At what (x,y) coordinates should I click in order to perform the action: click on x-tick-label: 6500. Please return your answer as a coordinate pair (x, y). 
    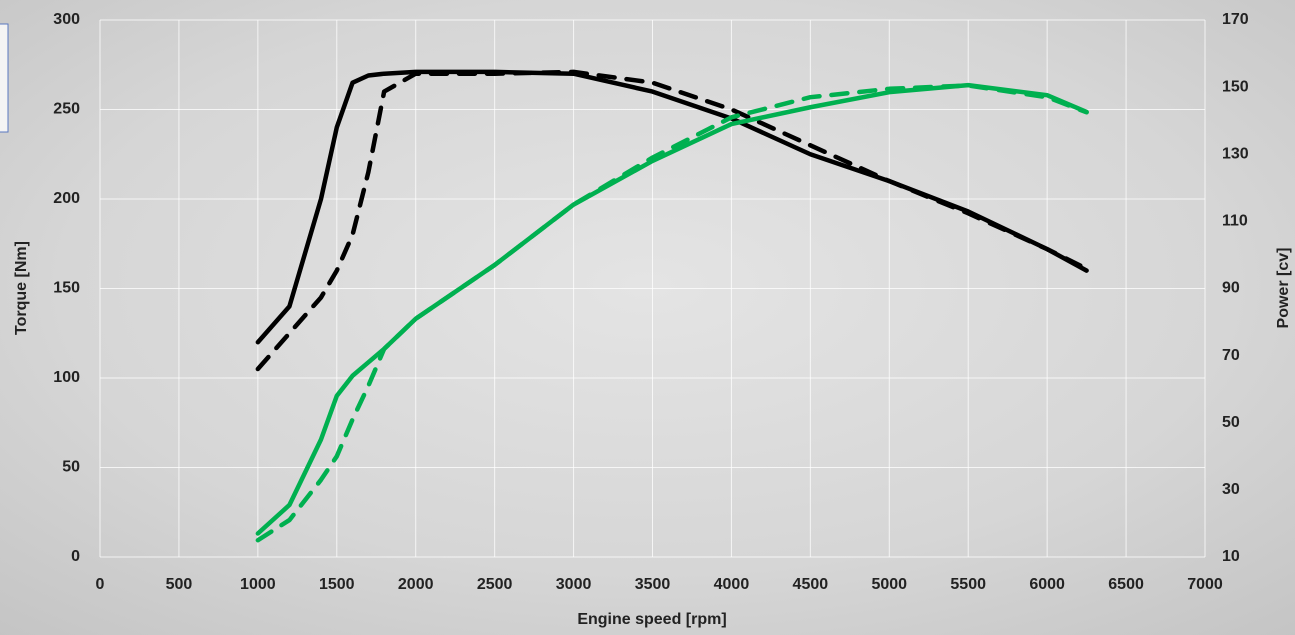
    Looking at the image, I should click on (1126, 584).